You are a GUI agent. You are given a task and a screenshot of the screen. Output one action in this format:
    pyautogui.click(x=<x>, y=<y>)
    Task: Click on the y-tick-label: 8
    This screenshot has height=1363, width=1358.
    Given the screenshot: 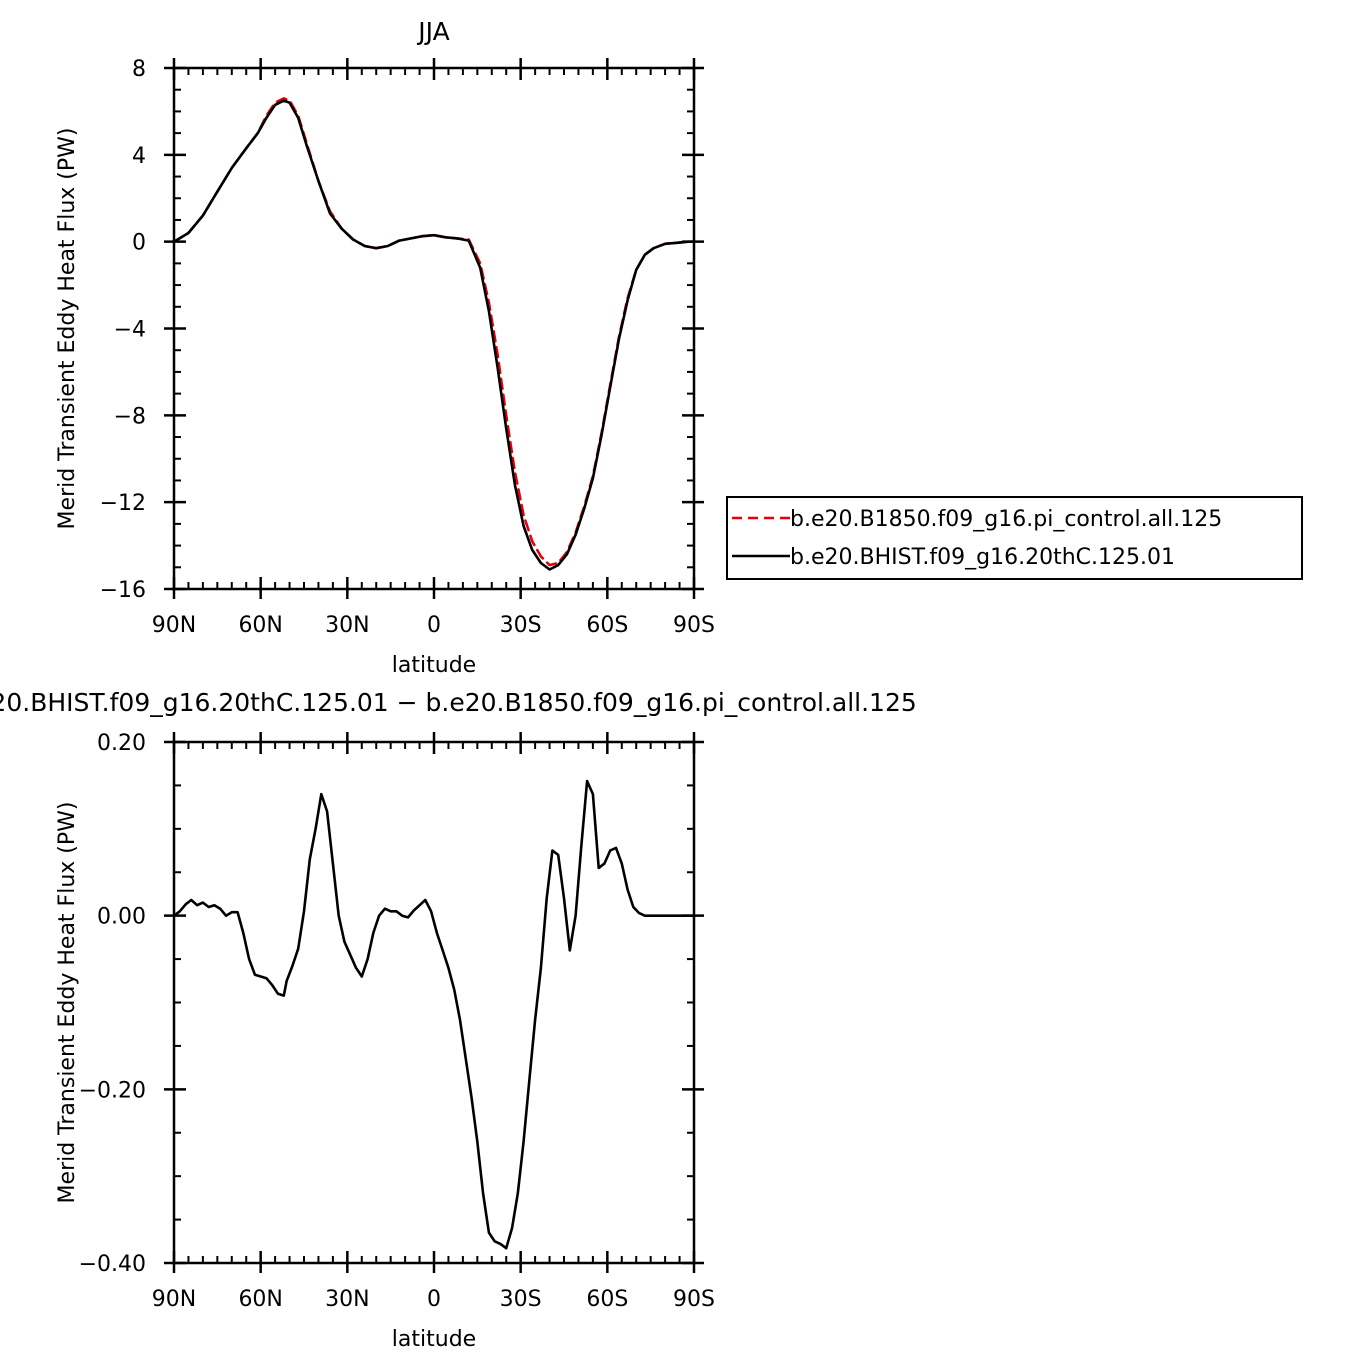 What is the action you would take?
    pyautogui.click(x=139, y=69)
    